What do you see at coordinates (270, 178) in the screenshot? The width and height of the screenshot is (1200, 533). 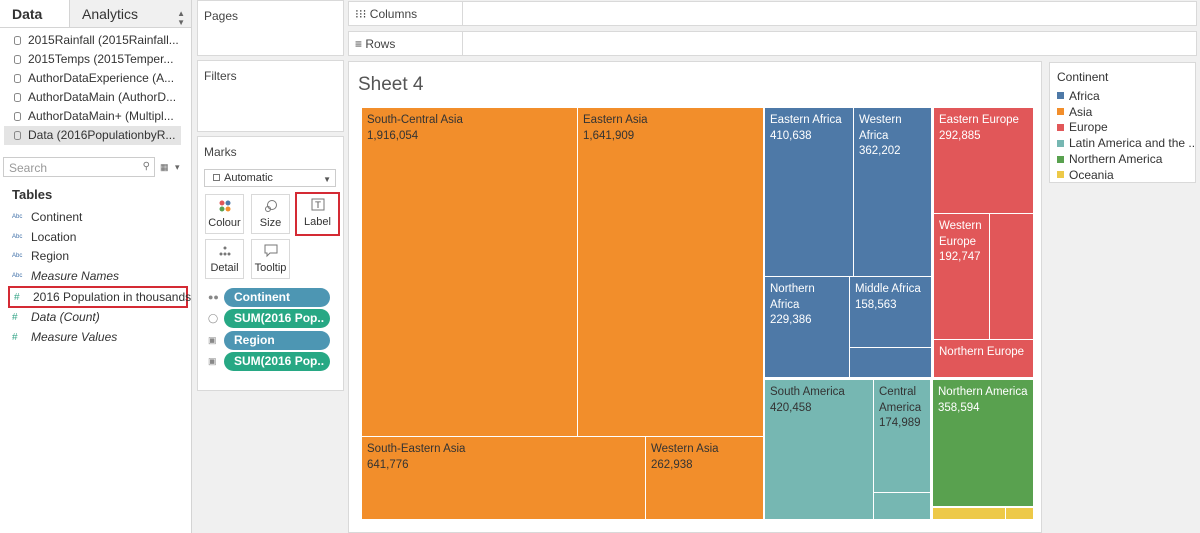 I see `mark-type-dropdown: Automatic ▼` at bounding box center [270, 178].